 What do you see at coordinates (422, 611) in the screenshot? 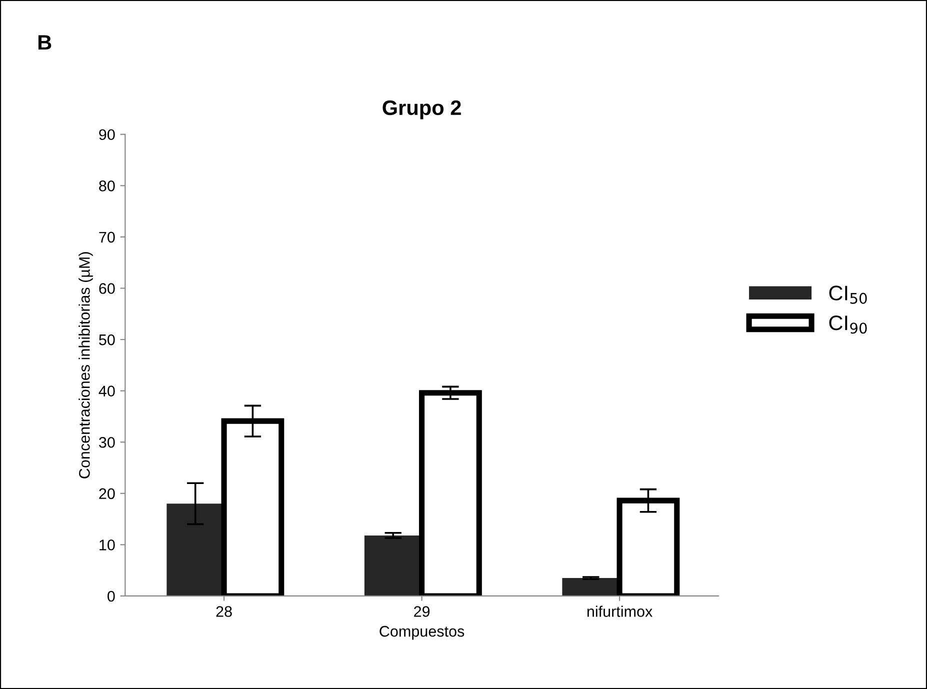
I see `x-tick-label: 29` at bounding box center [422, 611].